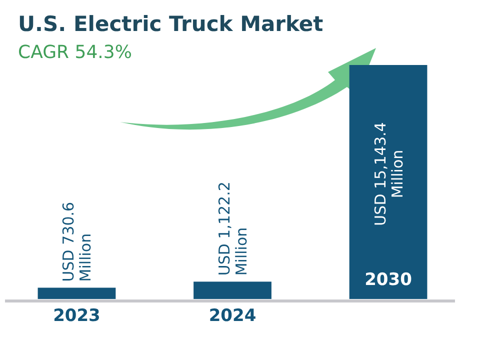 The height and width of the screenshot is (343, 477). Describe the element at coordinates (75, 52) in the screenshot. I see `chart-subtitle: CAGR 54.3%` at that location.